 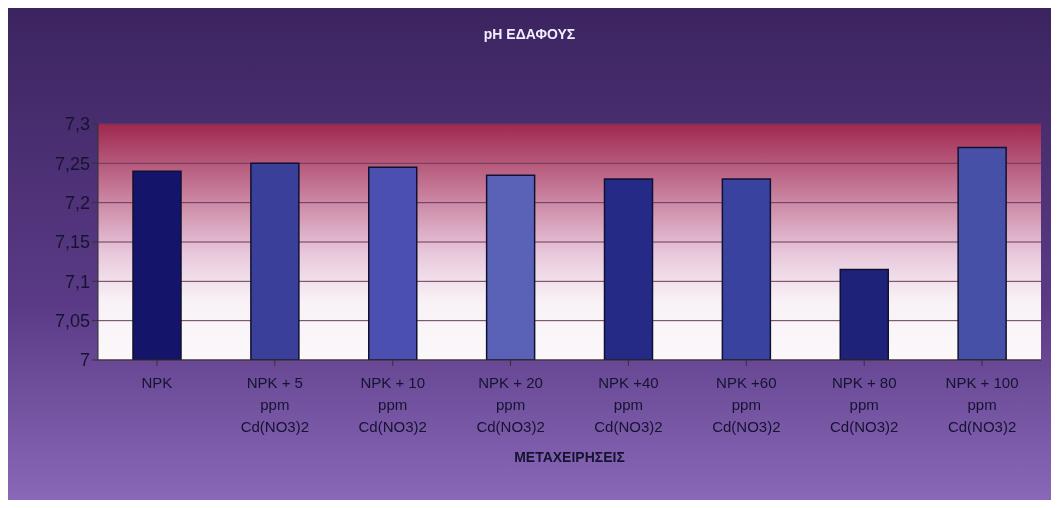 I want to click on y-tick-label: 7,1, so click(x=77, y=281).